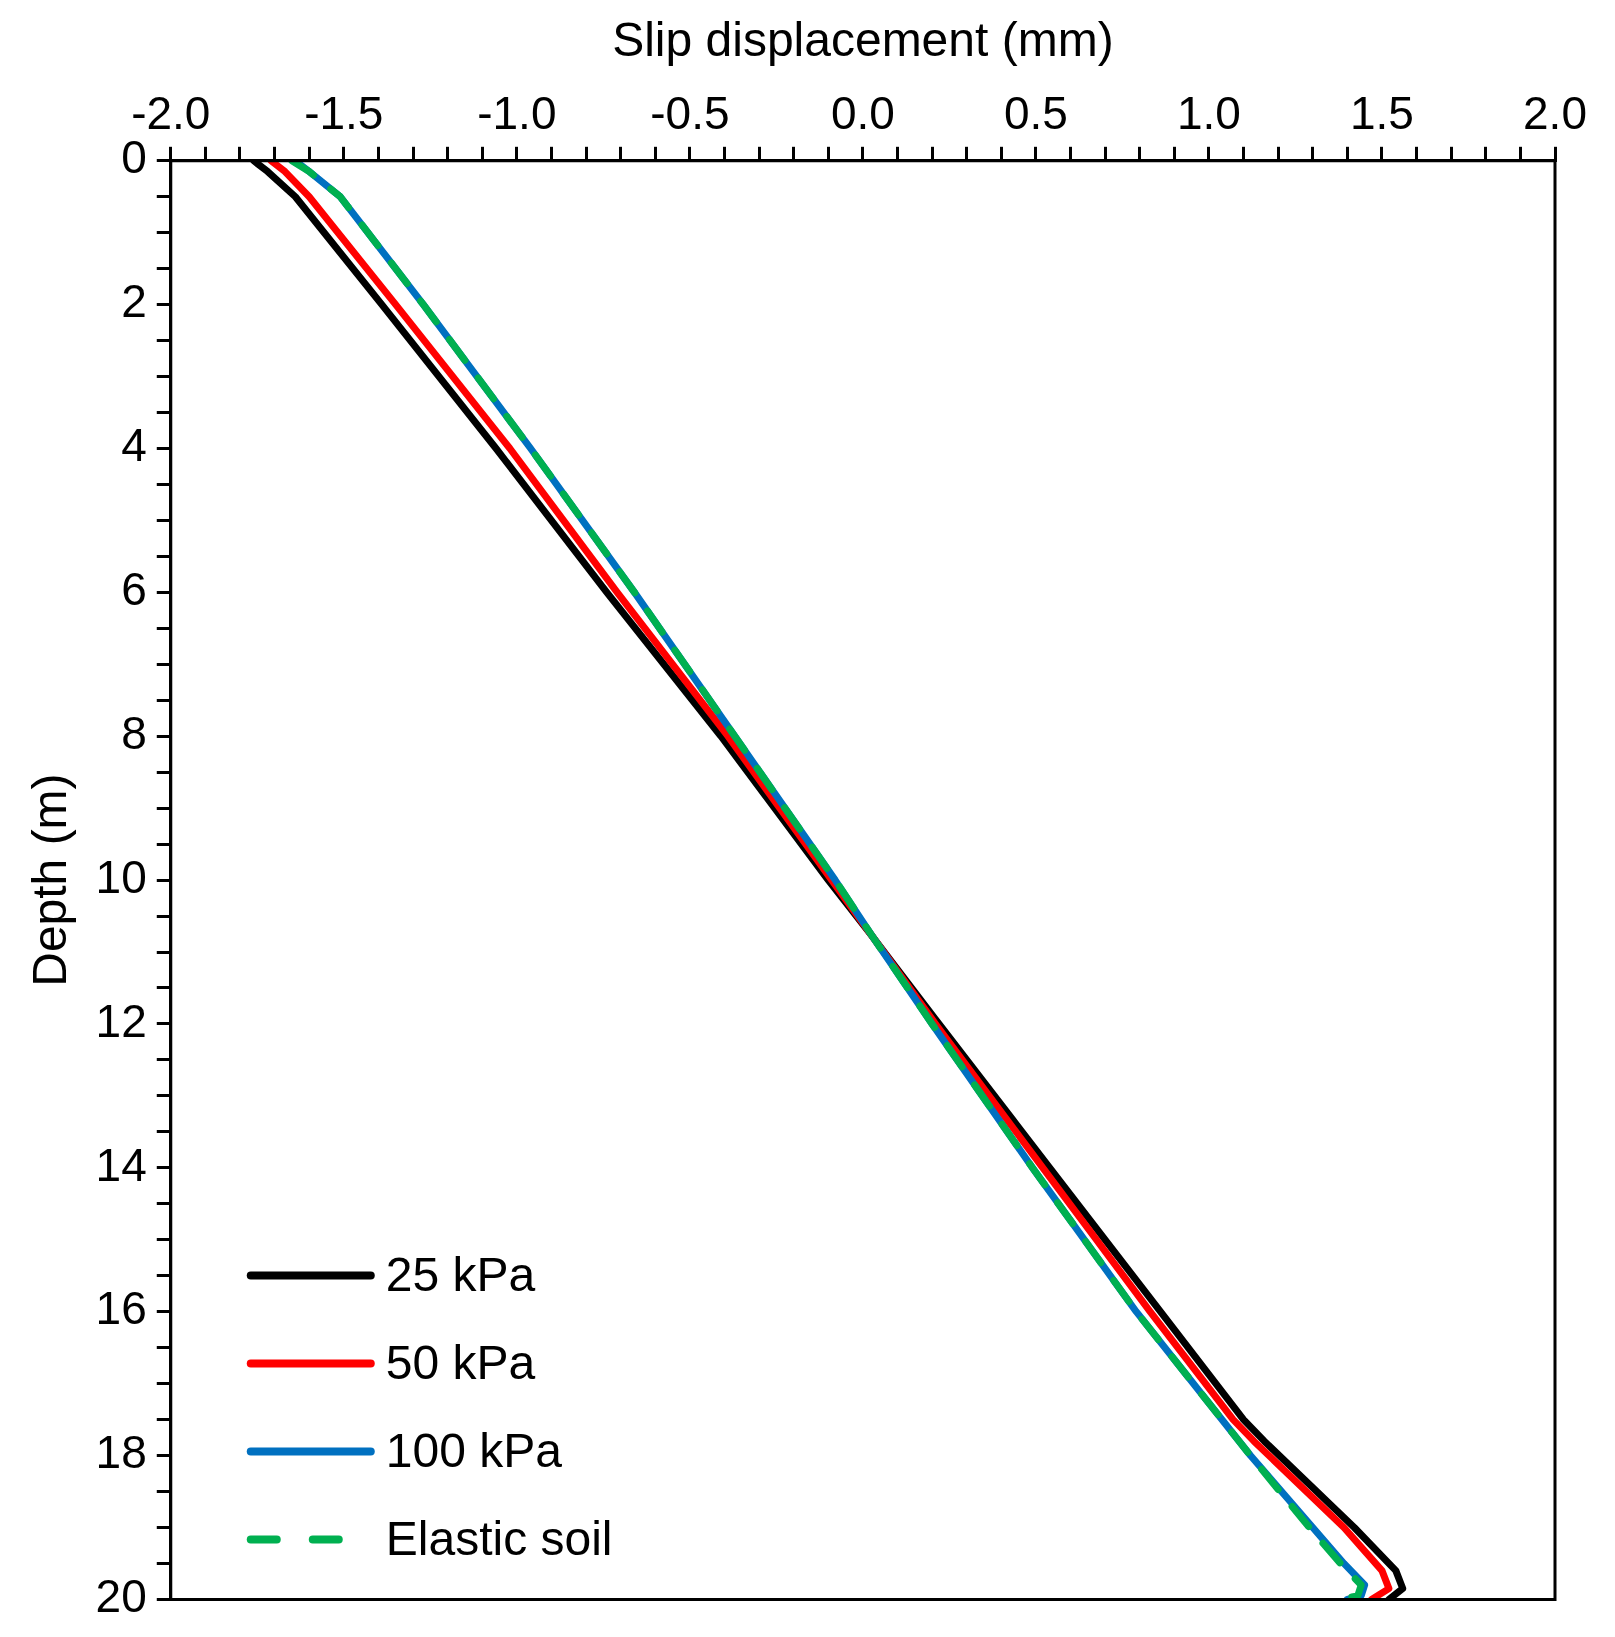 The image size is (1615, 1637). What do you see at coordinates (121, 1308) in the screenshot?
I see `y-tick-label: 16` at bounding box center [121, 1308].